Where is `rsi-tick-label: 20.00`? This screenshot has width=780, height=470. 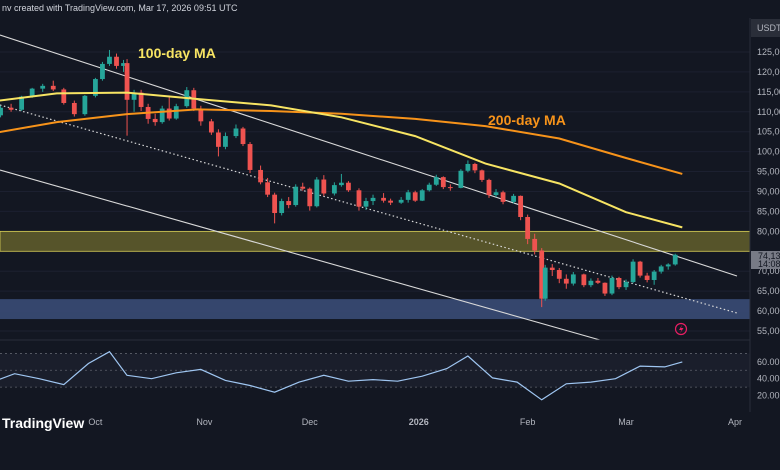 rsi-tick-label: 20.00 is located at coordinates (768, 396).